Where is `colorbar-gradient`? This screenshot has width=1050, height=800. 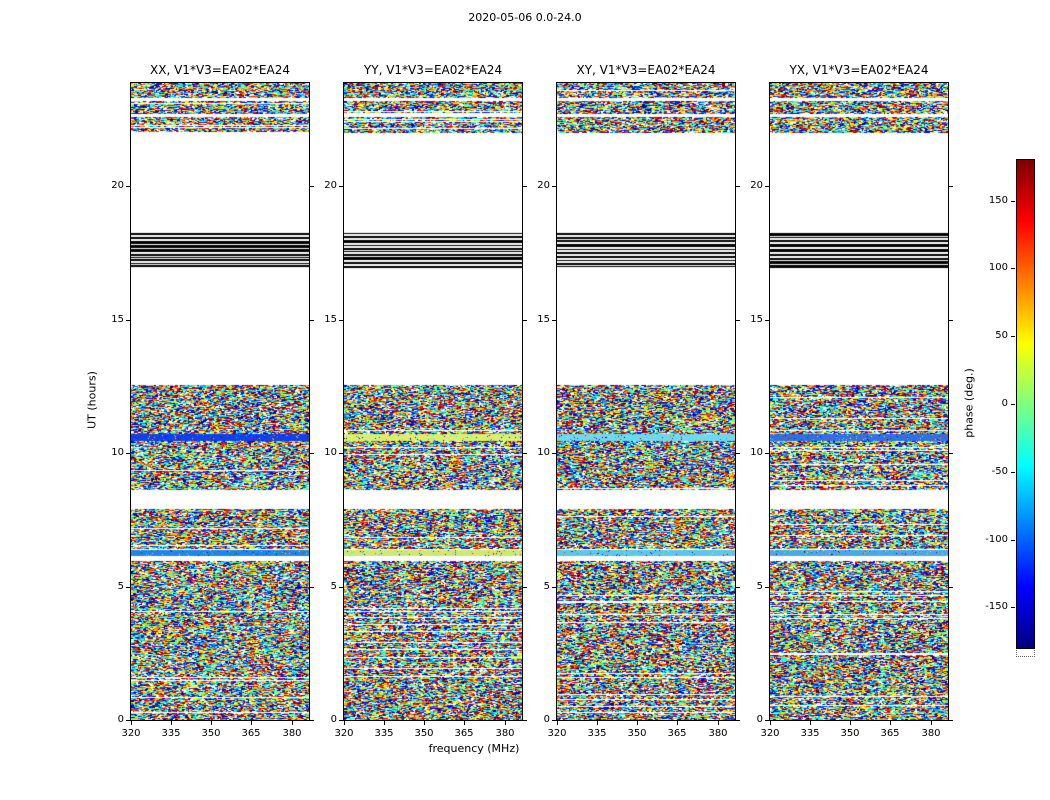 colorbar-gradient is located at coordinates (1025, 404).